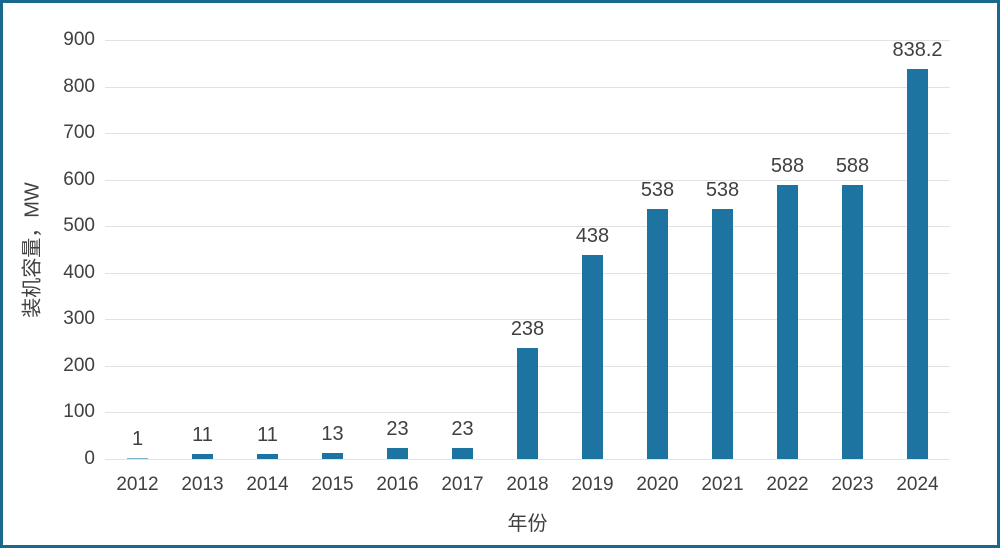 The width and height of the screenshot is (1000, 548). Describe the element at coordinates (79, 39) in the screenshot. I see `y-tick-label: 900` at that location.